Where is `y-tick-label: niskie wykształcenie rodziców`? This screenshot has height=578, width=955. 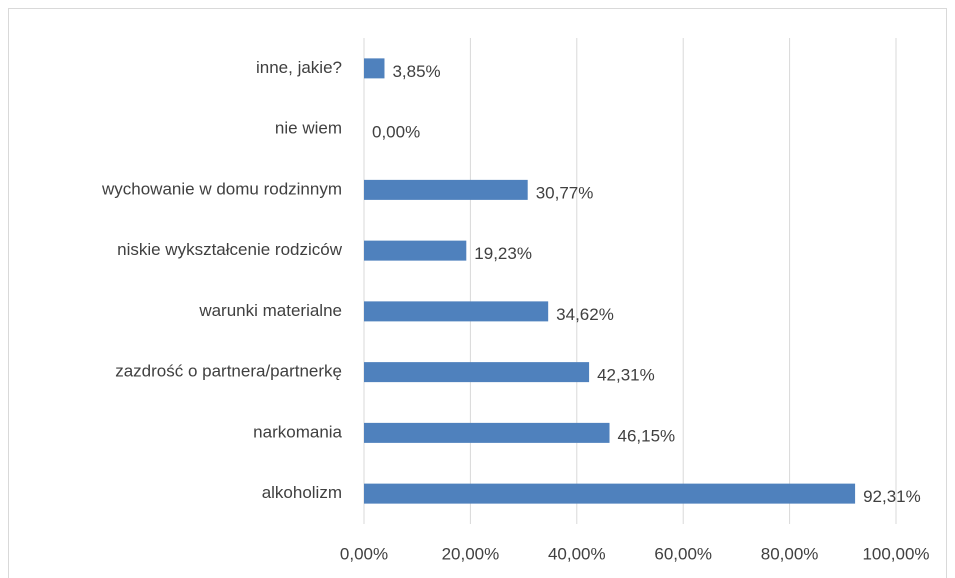 y-tick-label: niskie wykształcenie rodziców is located at coordinates (230, 249).